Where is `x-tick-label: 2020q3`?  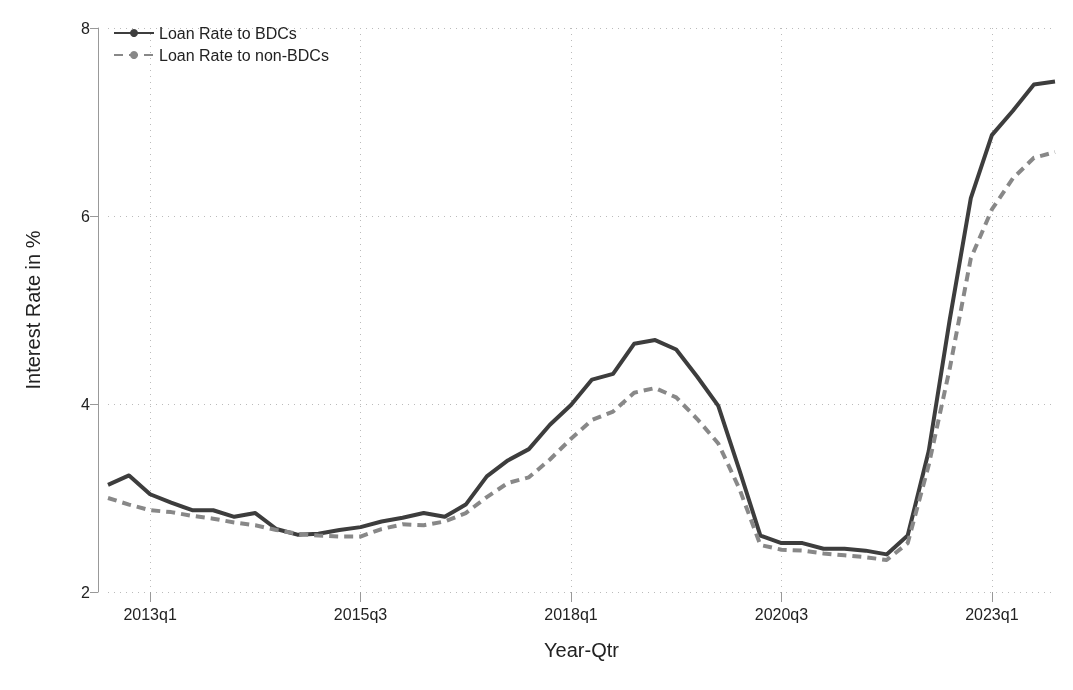 x-tick-label: 2020q3 is located at coordinates (781, 614).